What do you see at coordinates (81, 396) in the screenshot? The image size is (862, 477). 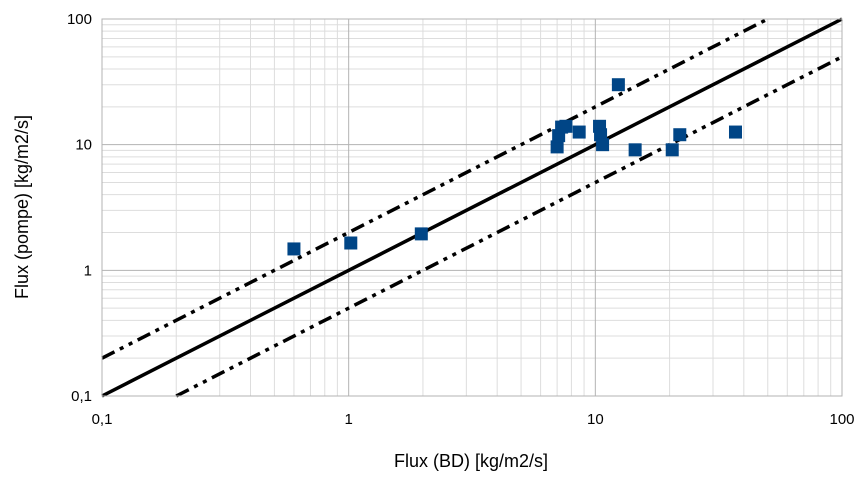 I see `y-tick-label: 0,1` at bounding box center [81, 396].